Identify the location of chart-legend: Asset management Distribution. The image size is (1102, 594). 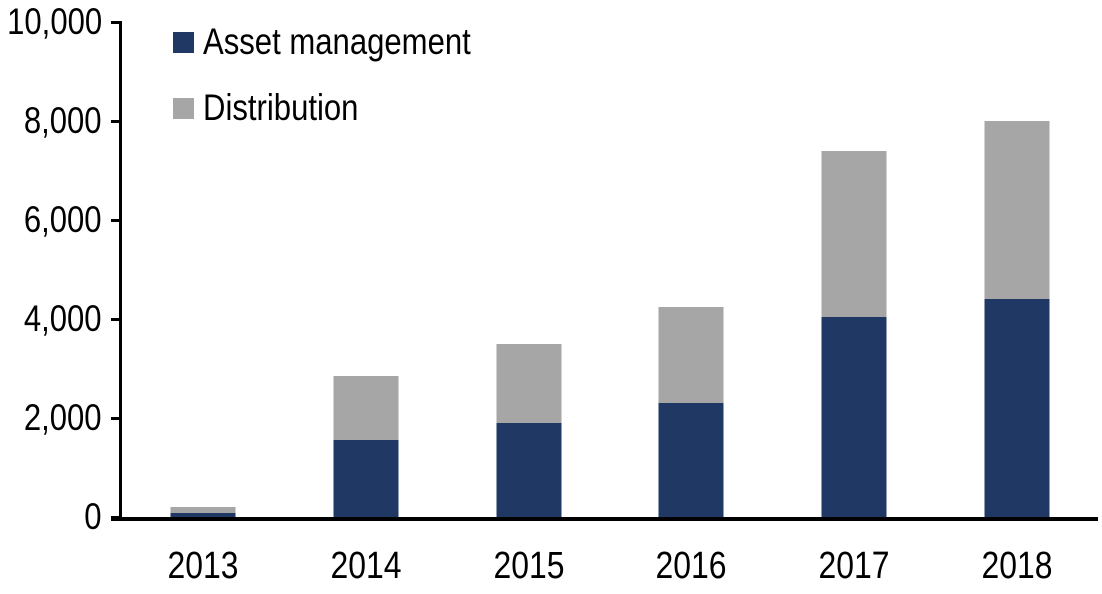
(347, 75).